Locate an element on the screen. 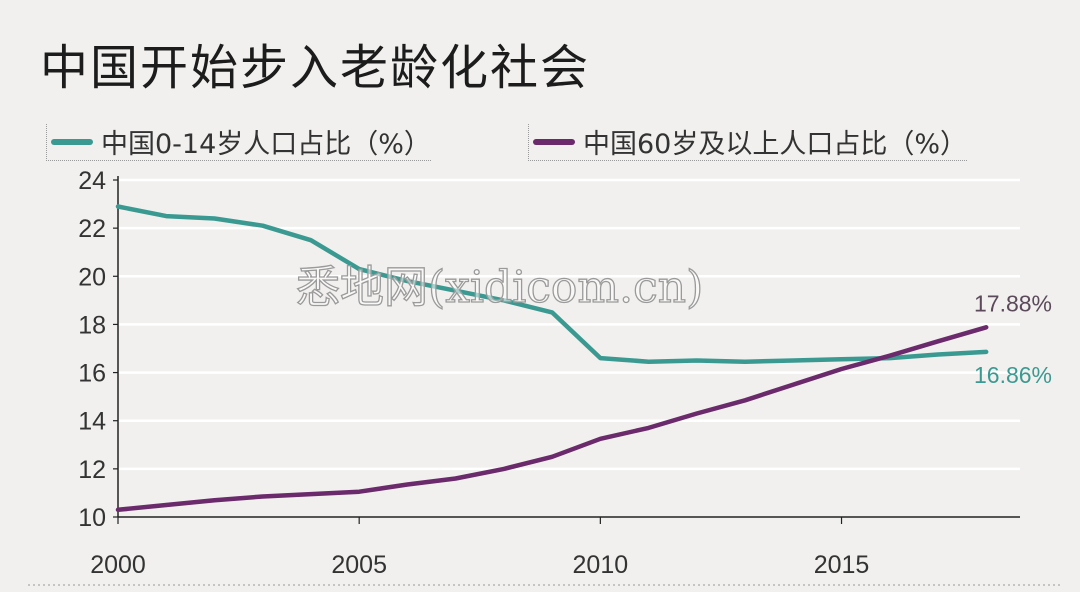 The image size is (1080, 592). legend-swatch-children is located at coordinates (72, 141).